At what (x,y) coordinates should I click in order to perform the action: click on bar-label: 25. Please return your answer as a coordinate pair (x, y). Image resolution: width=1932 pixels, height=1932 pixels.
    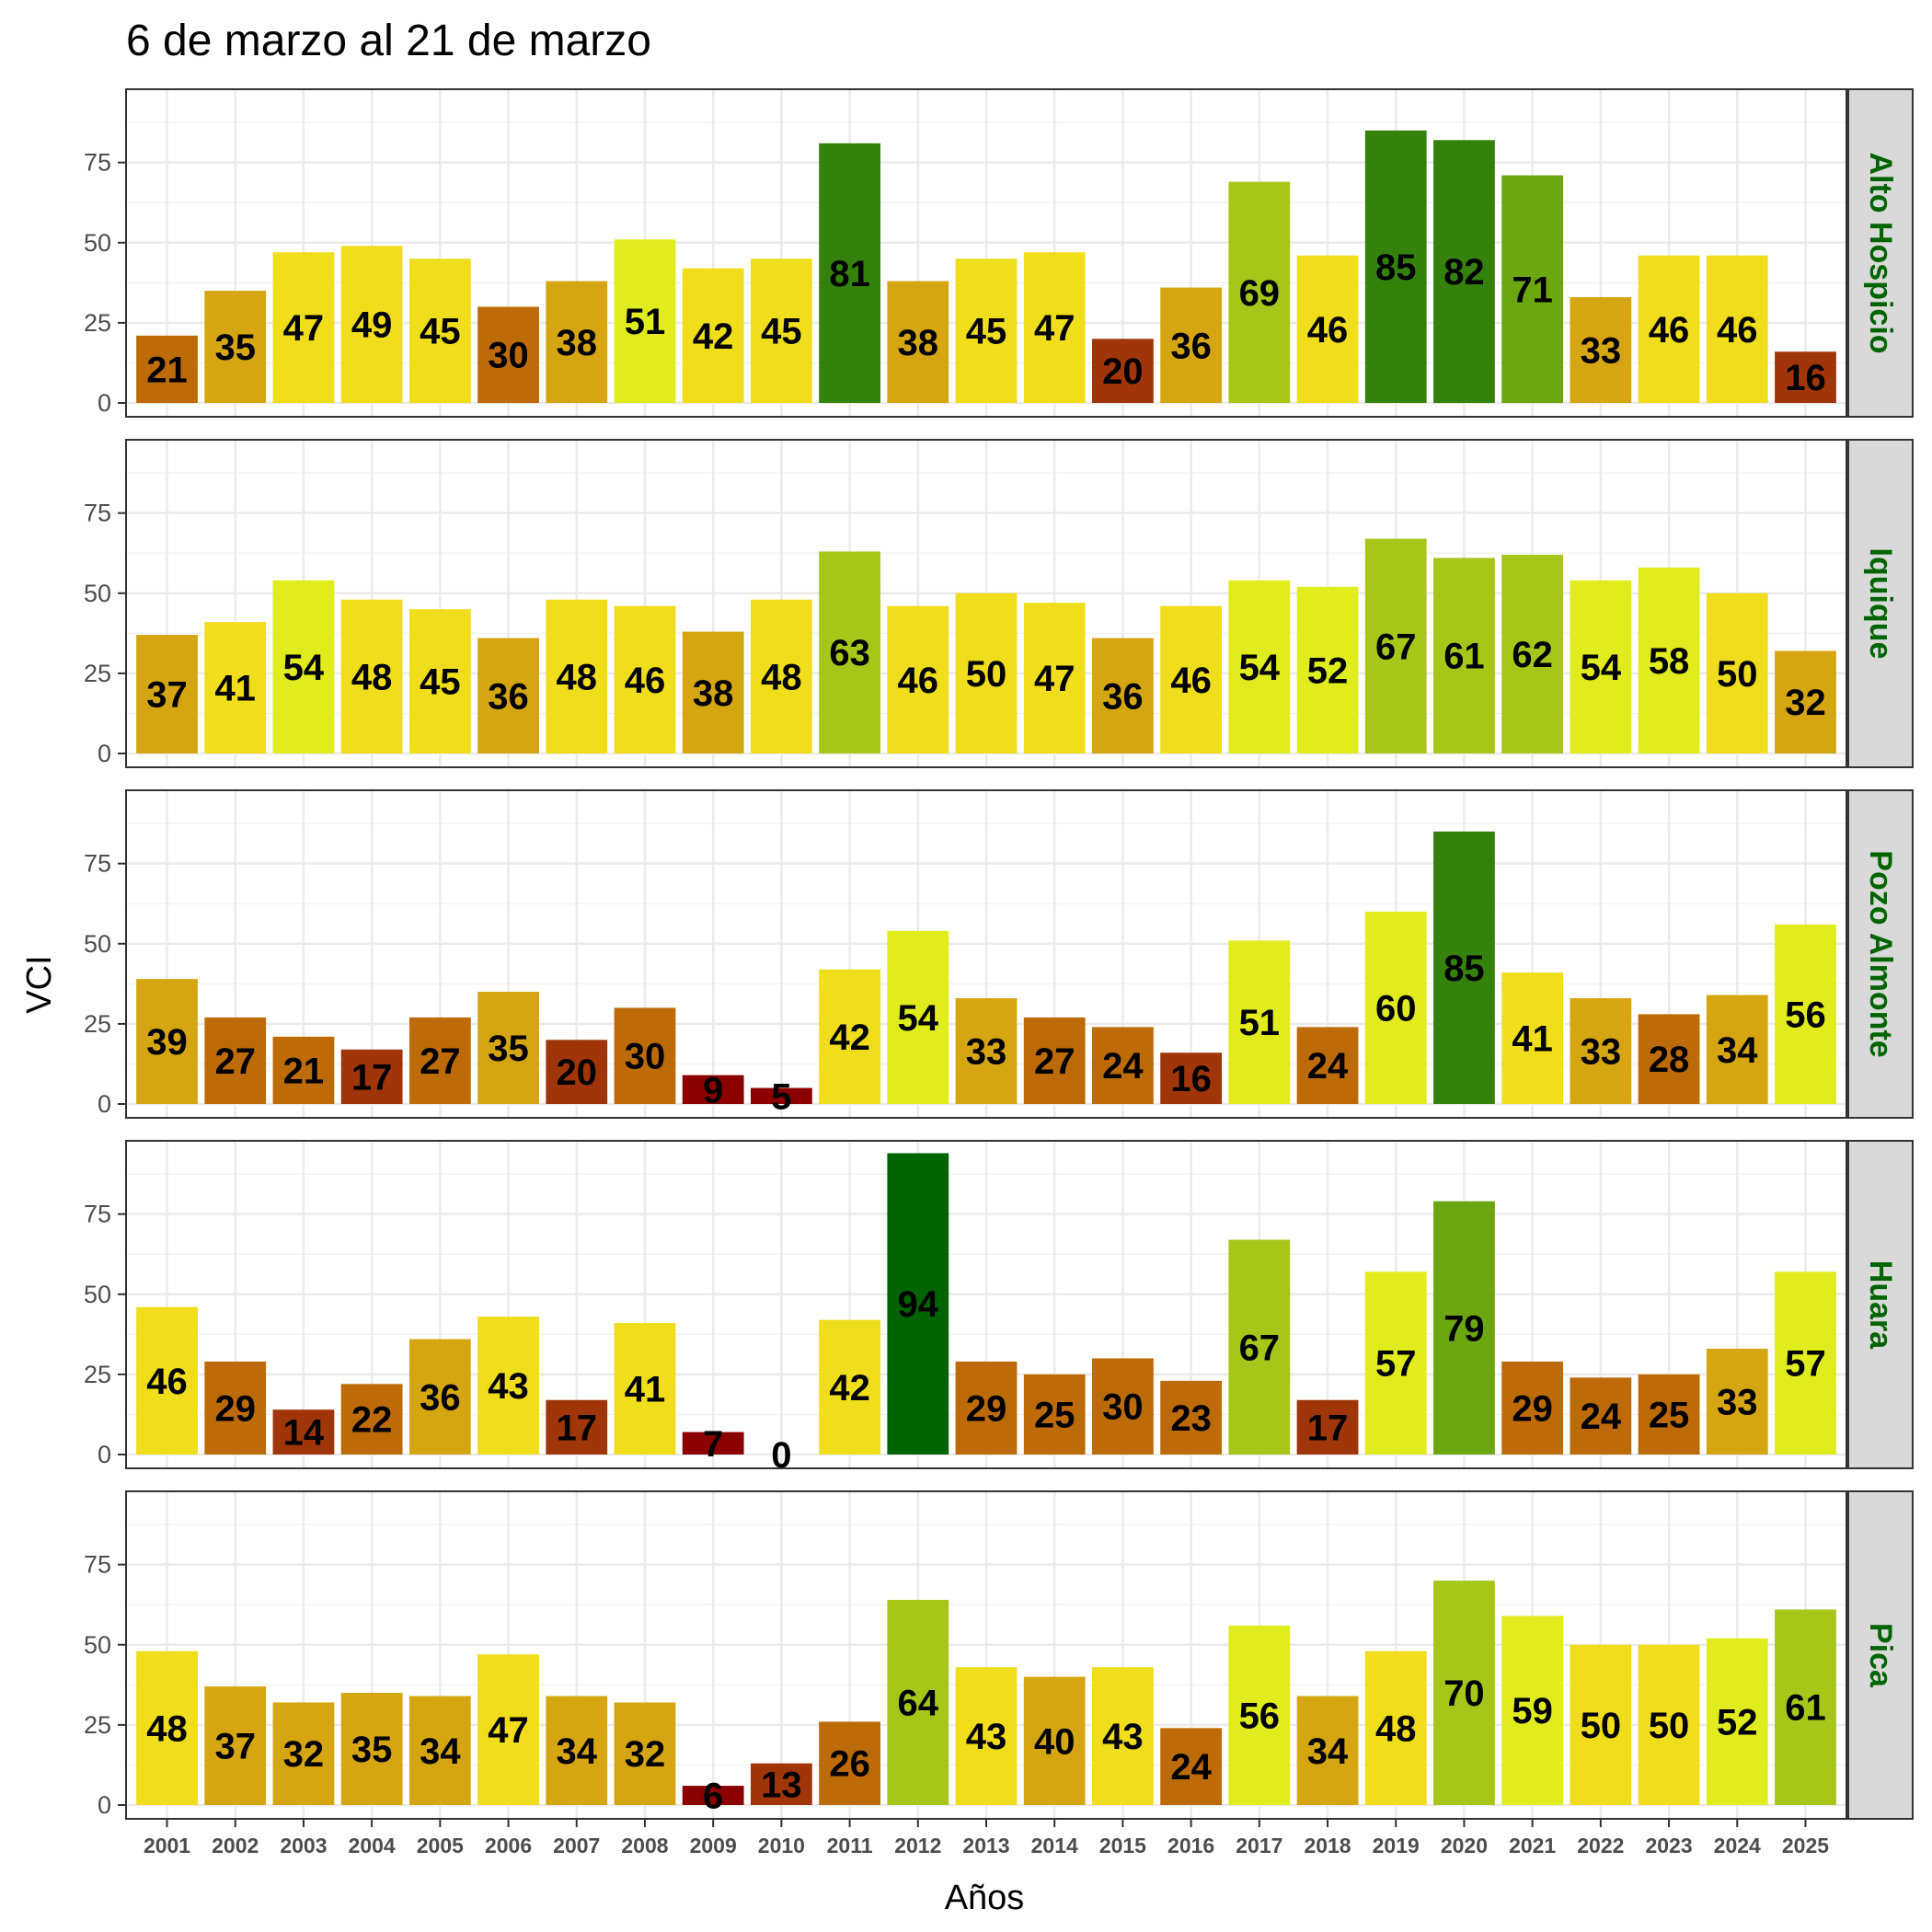
    Looking at the image, I should click on (1669, 1415).